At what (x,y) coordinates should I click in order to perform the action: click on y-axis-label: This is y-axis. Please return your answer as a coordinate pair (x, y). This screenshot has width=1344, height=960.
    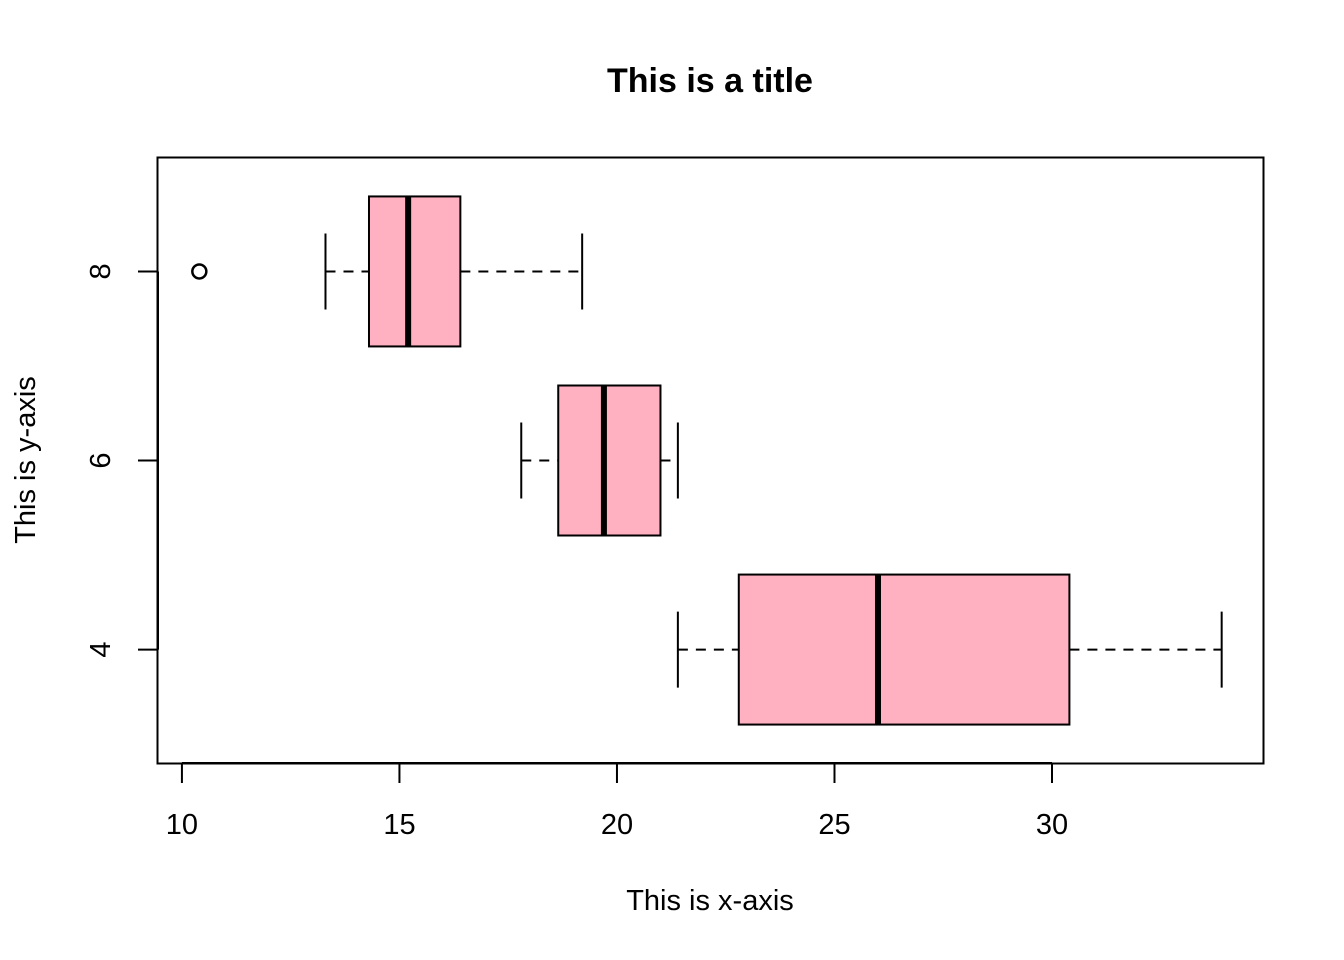
    Looking at the image, I should click on (26, 460).